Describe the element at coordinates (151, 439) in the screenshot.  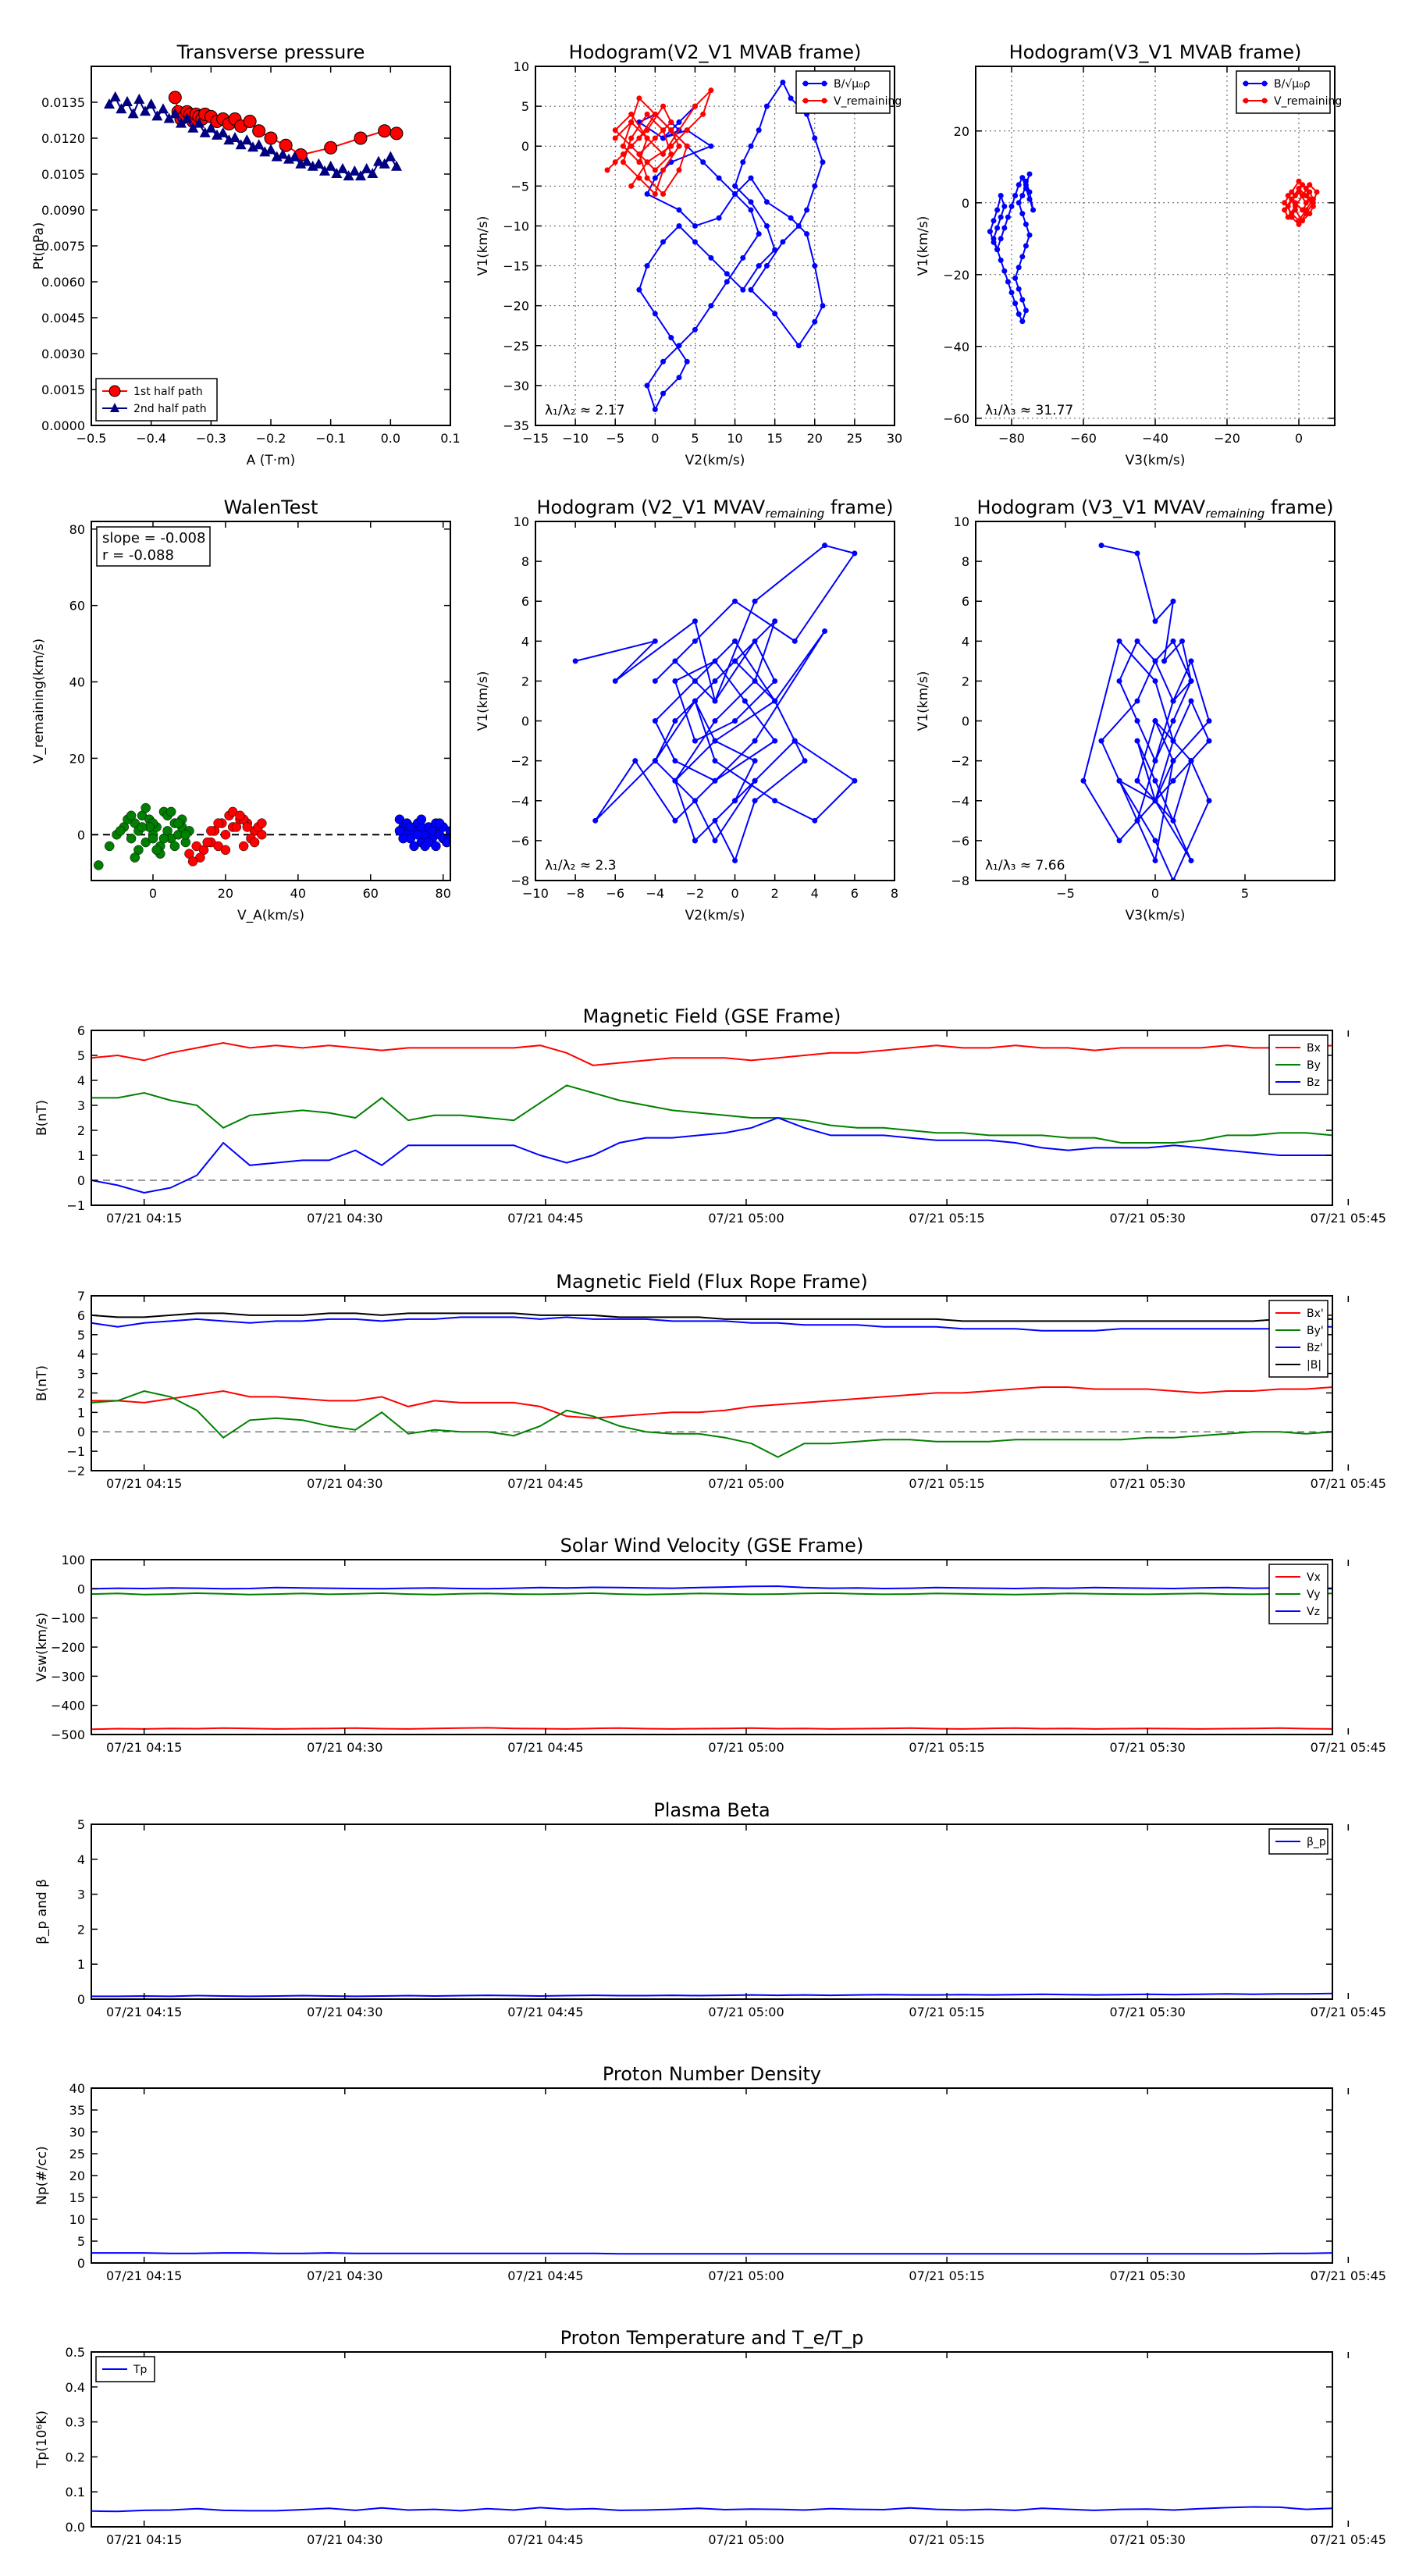
I see `x-tick-label: −0.4` at that location.